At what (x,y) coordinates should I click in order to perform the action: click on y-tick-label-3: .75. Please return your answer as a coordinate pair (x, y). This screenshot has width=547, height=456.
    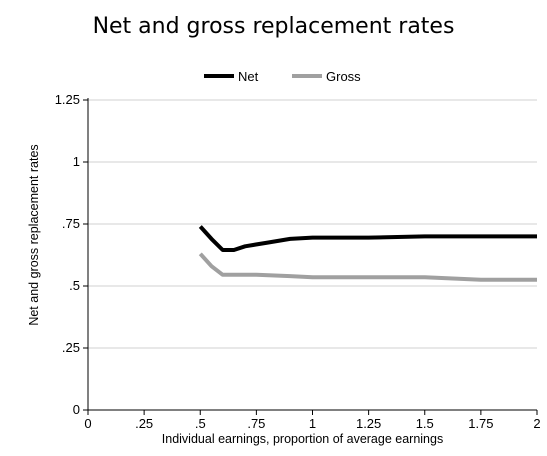
    Looking at the image, I should click on (71, 223).